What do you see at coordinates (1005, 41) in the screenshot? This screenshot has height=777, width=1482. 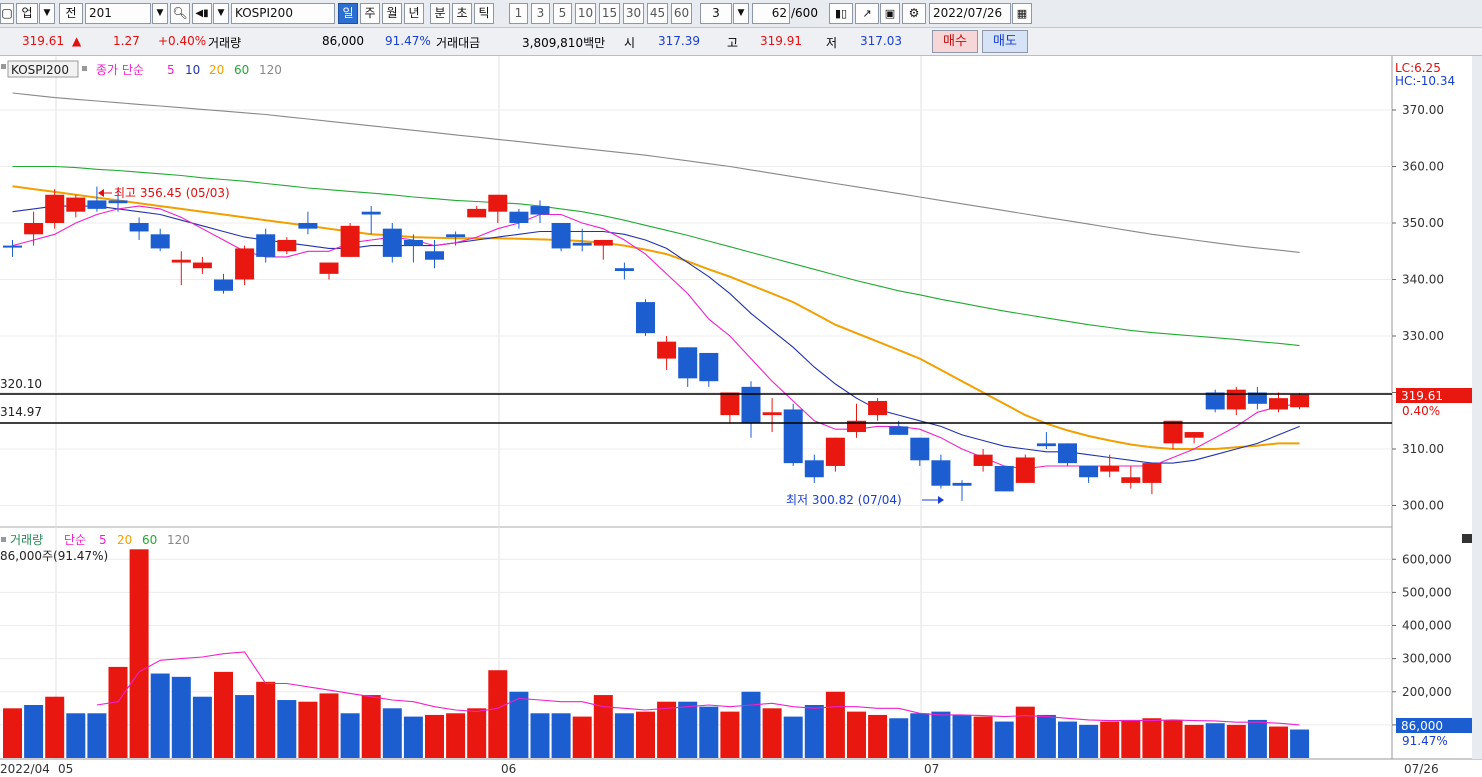 I see `sell-button: 매도` at bounding box center [1005, 41].